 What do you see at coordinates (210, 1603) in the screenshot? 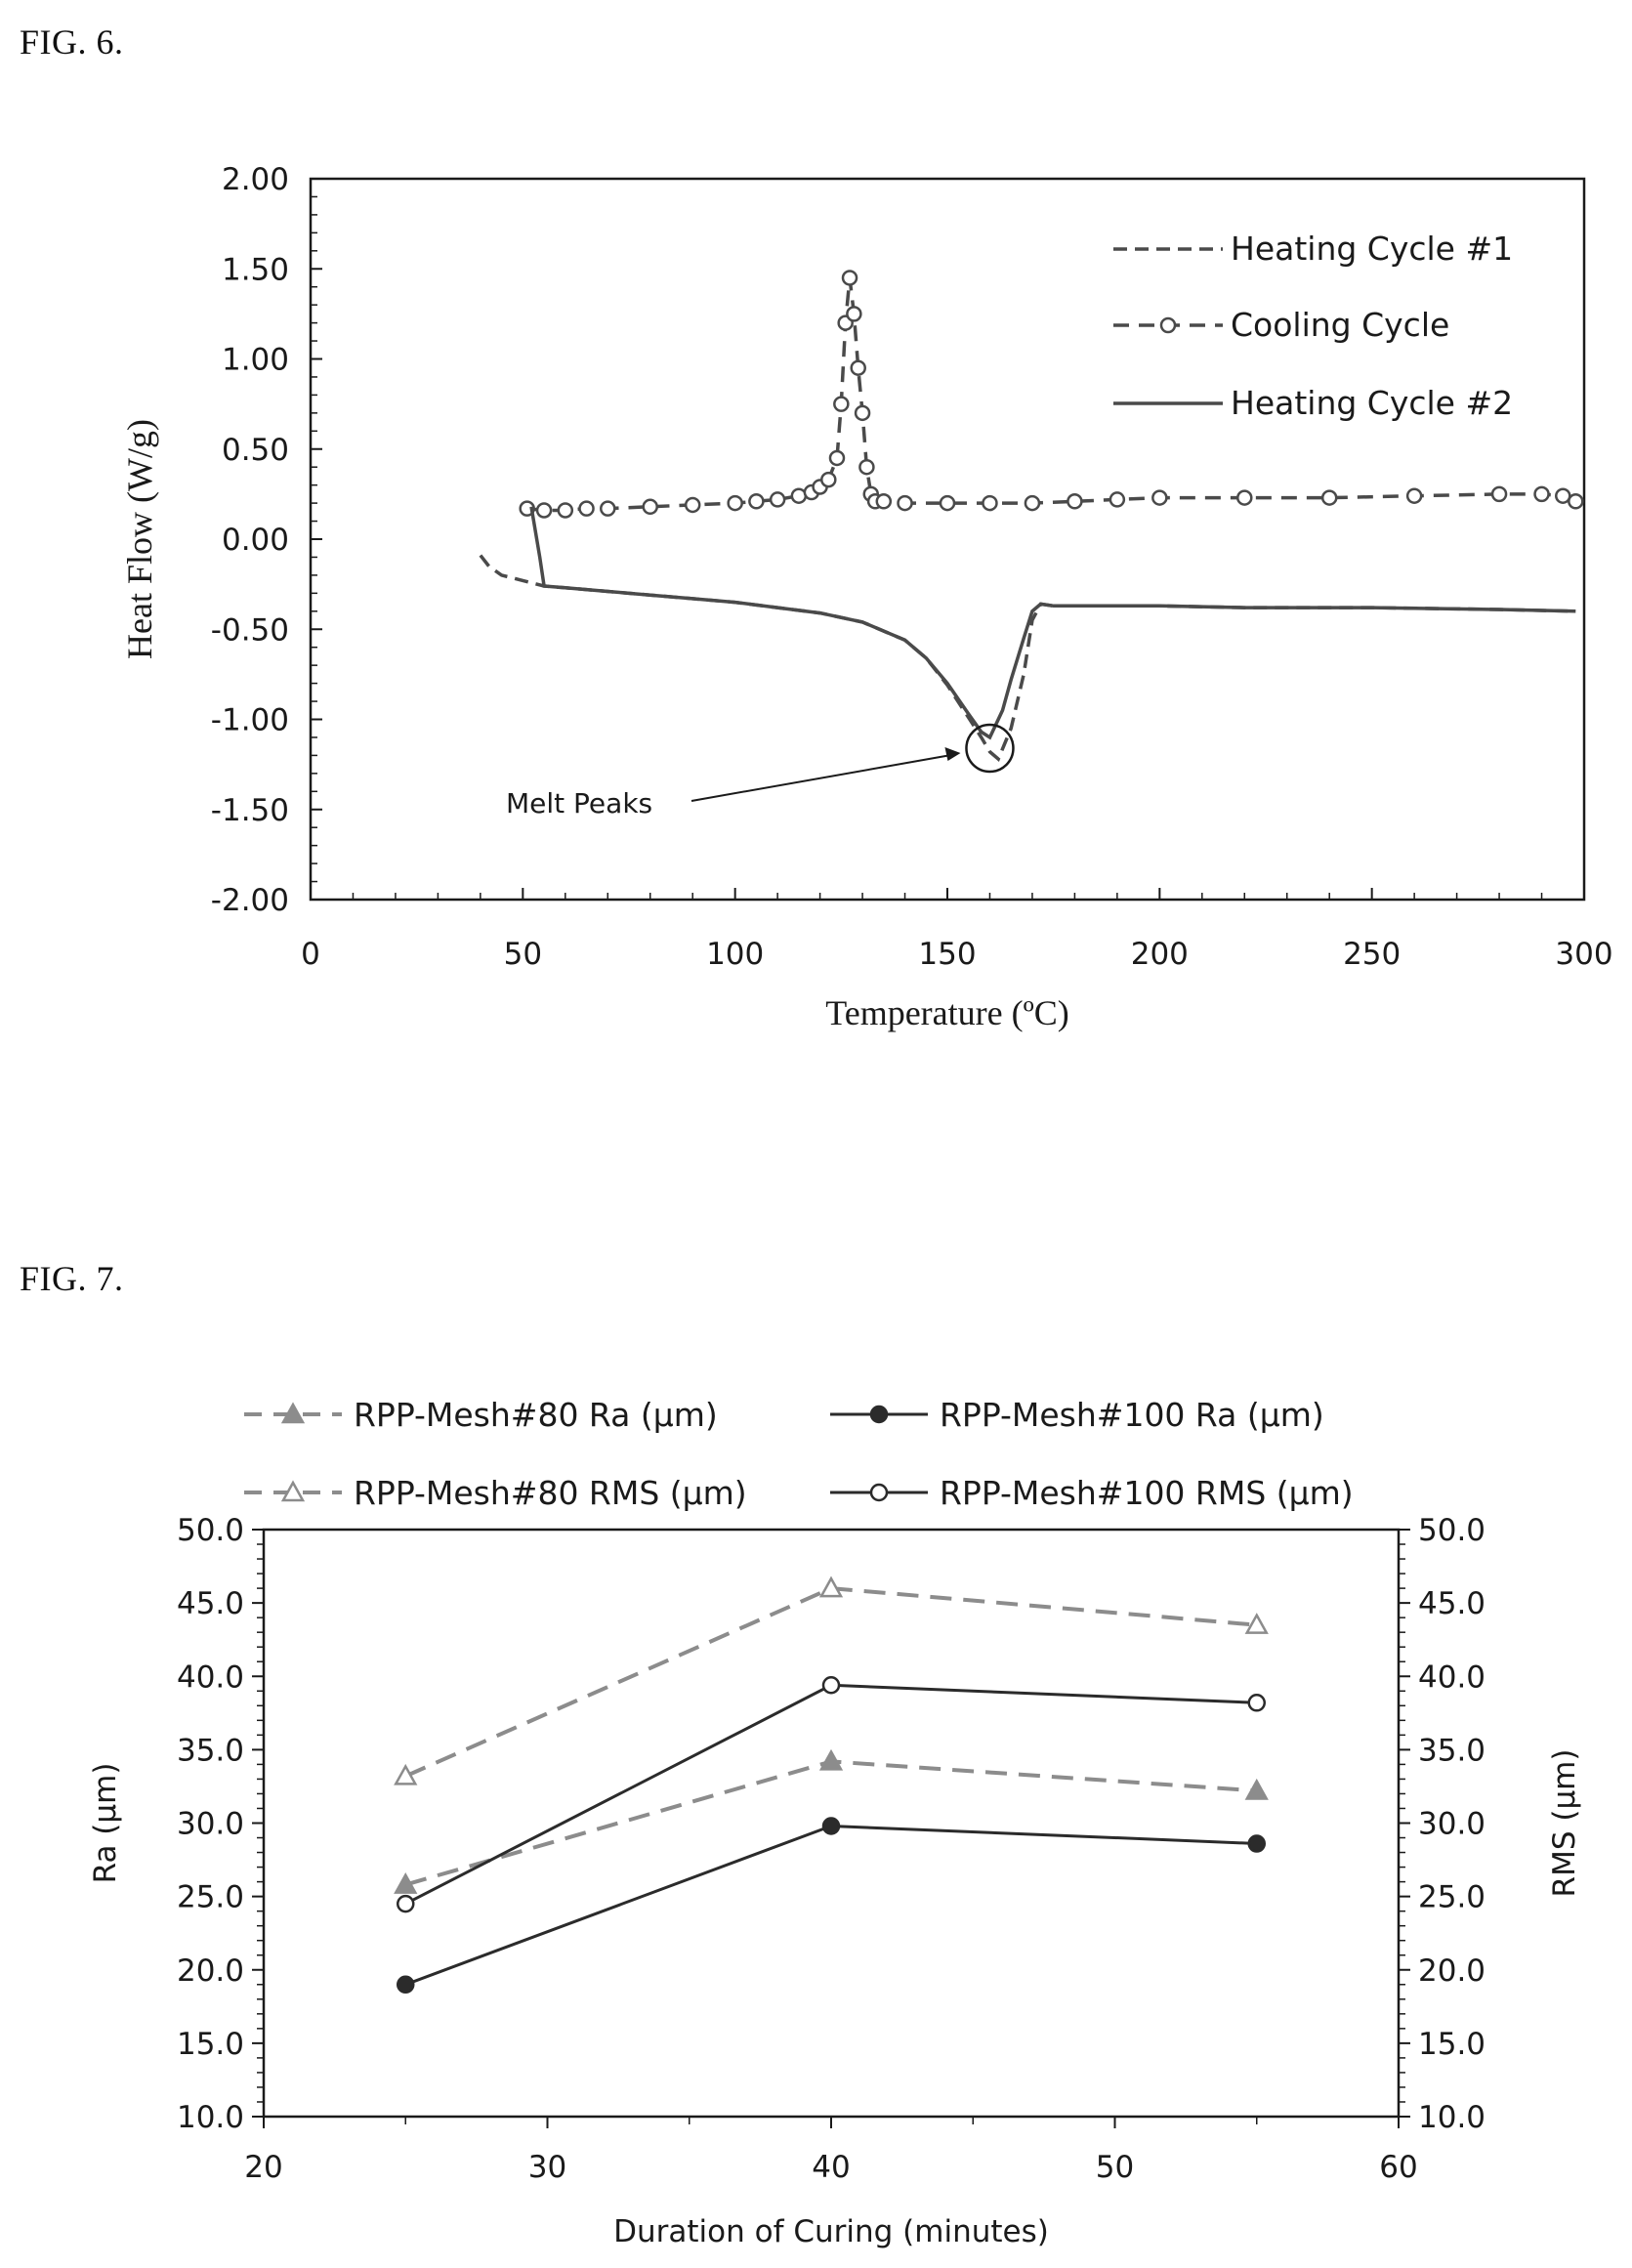
I see `y-tick-label: 45.0` at bounding box center [210, 1603].